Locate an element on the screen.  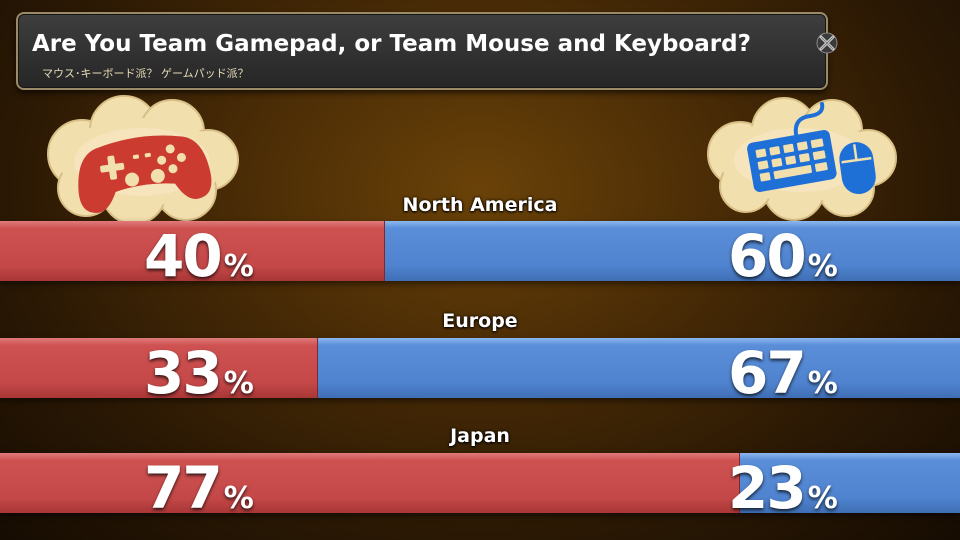
region-label: North America is located at coordinates (480, 205).